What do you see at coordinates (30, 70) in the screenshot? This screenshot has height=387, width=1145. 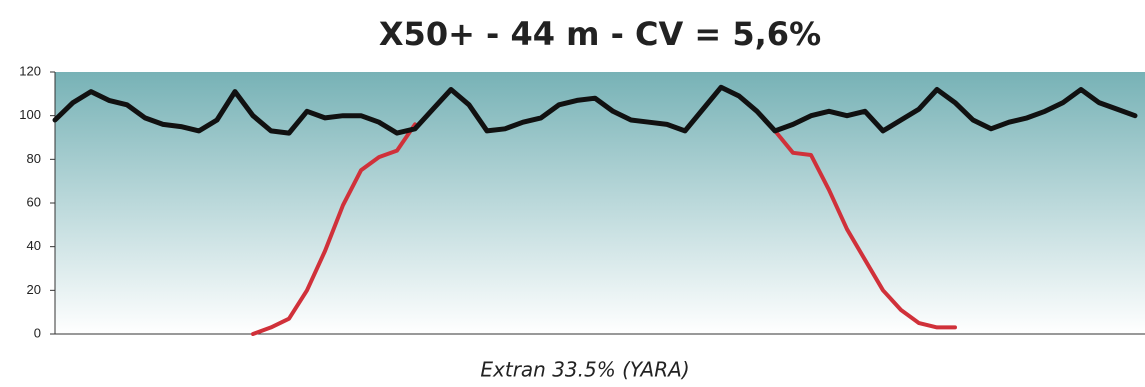 I see `y-tick-label: 120` at bounding box center [30, 70].